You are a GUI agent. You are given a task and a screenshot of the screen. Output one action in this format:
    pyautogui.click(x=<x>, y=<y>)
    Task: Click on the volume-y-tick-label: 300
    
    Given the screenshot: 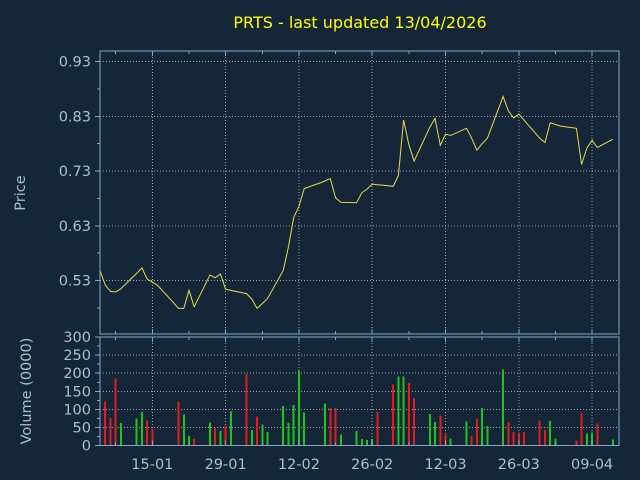 What is the action you would take?
    pyautogui.click(x=77, y=338)
    